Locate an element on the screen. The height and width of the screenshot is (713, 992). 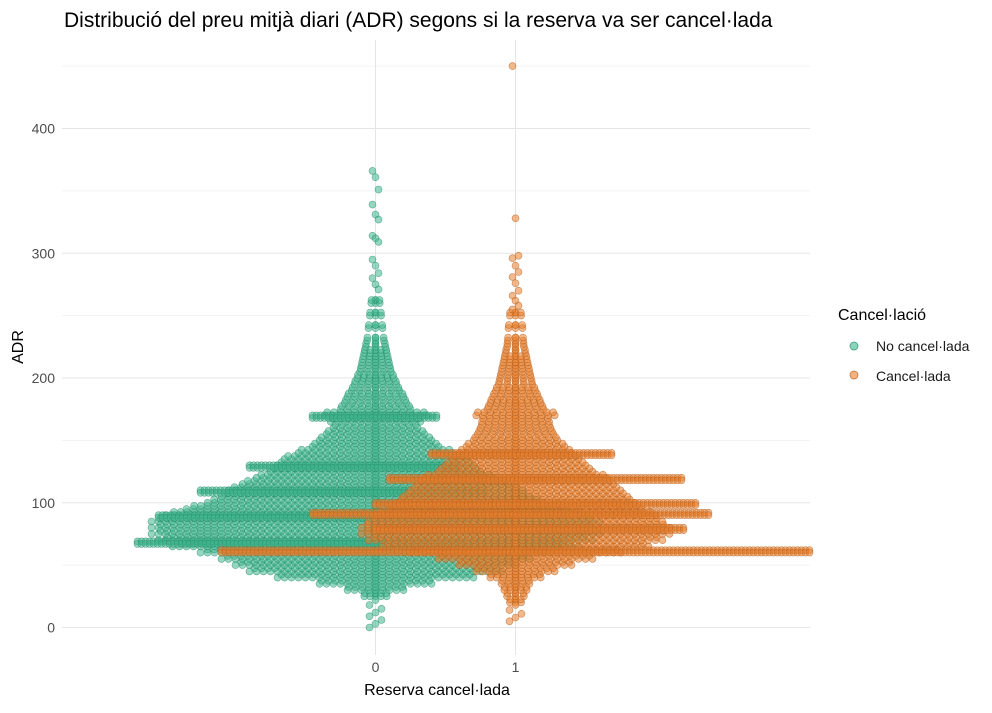
y-tick-label: 300 is located at coordinates (44, 253).